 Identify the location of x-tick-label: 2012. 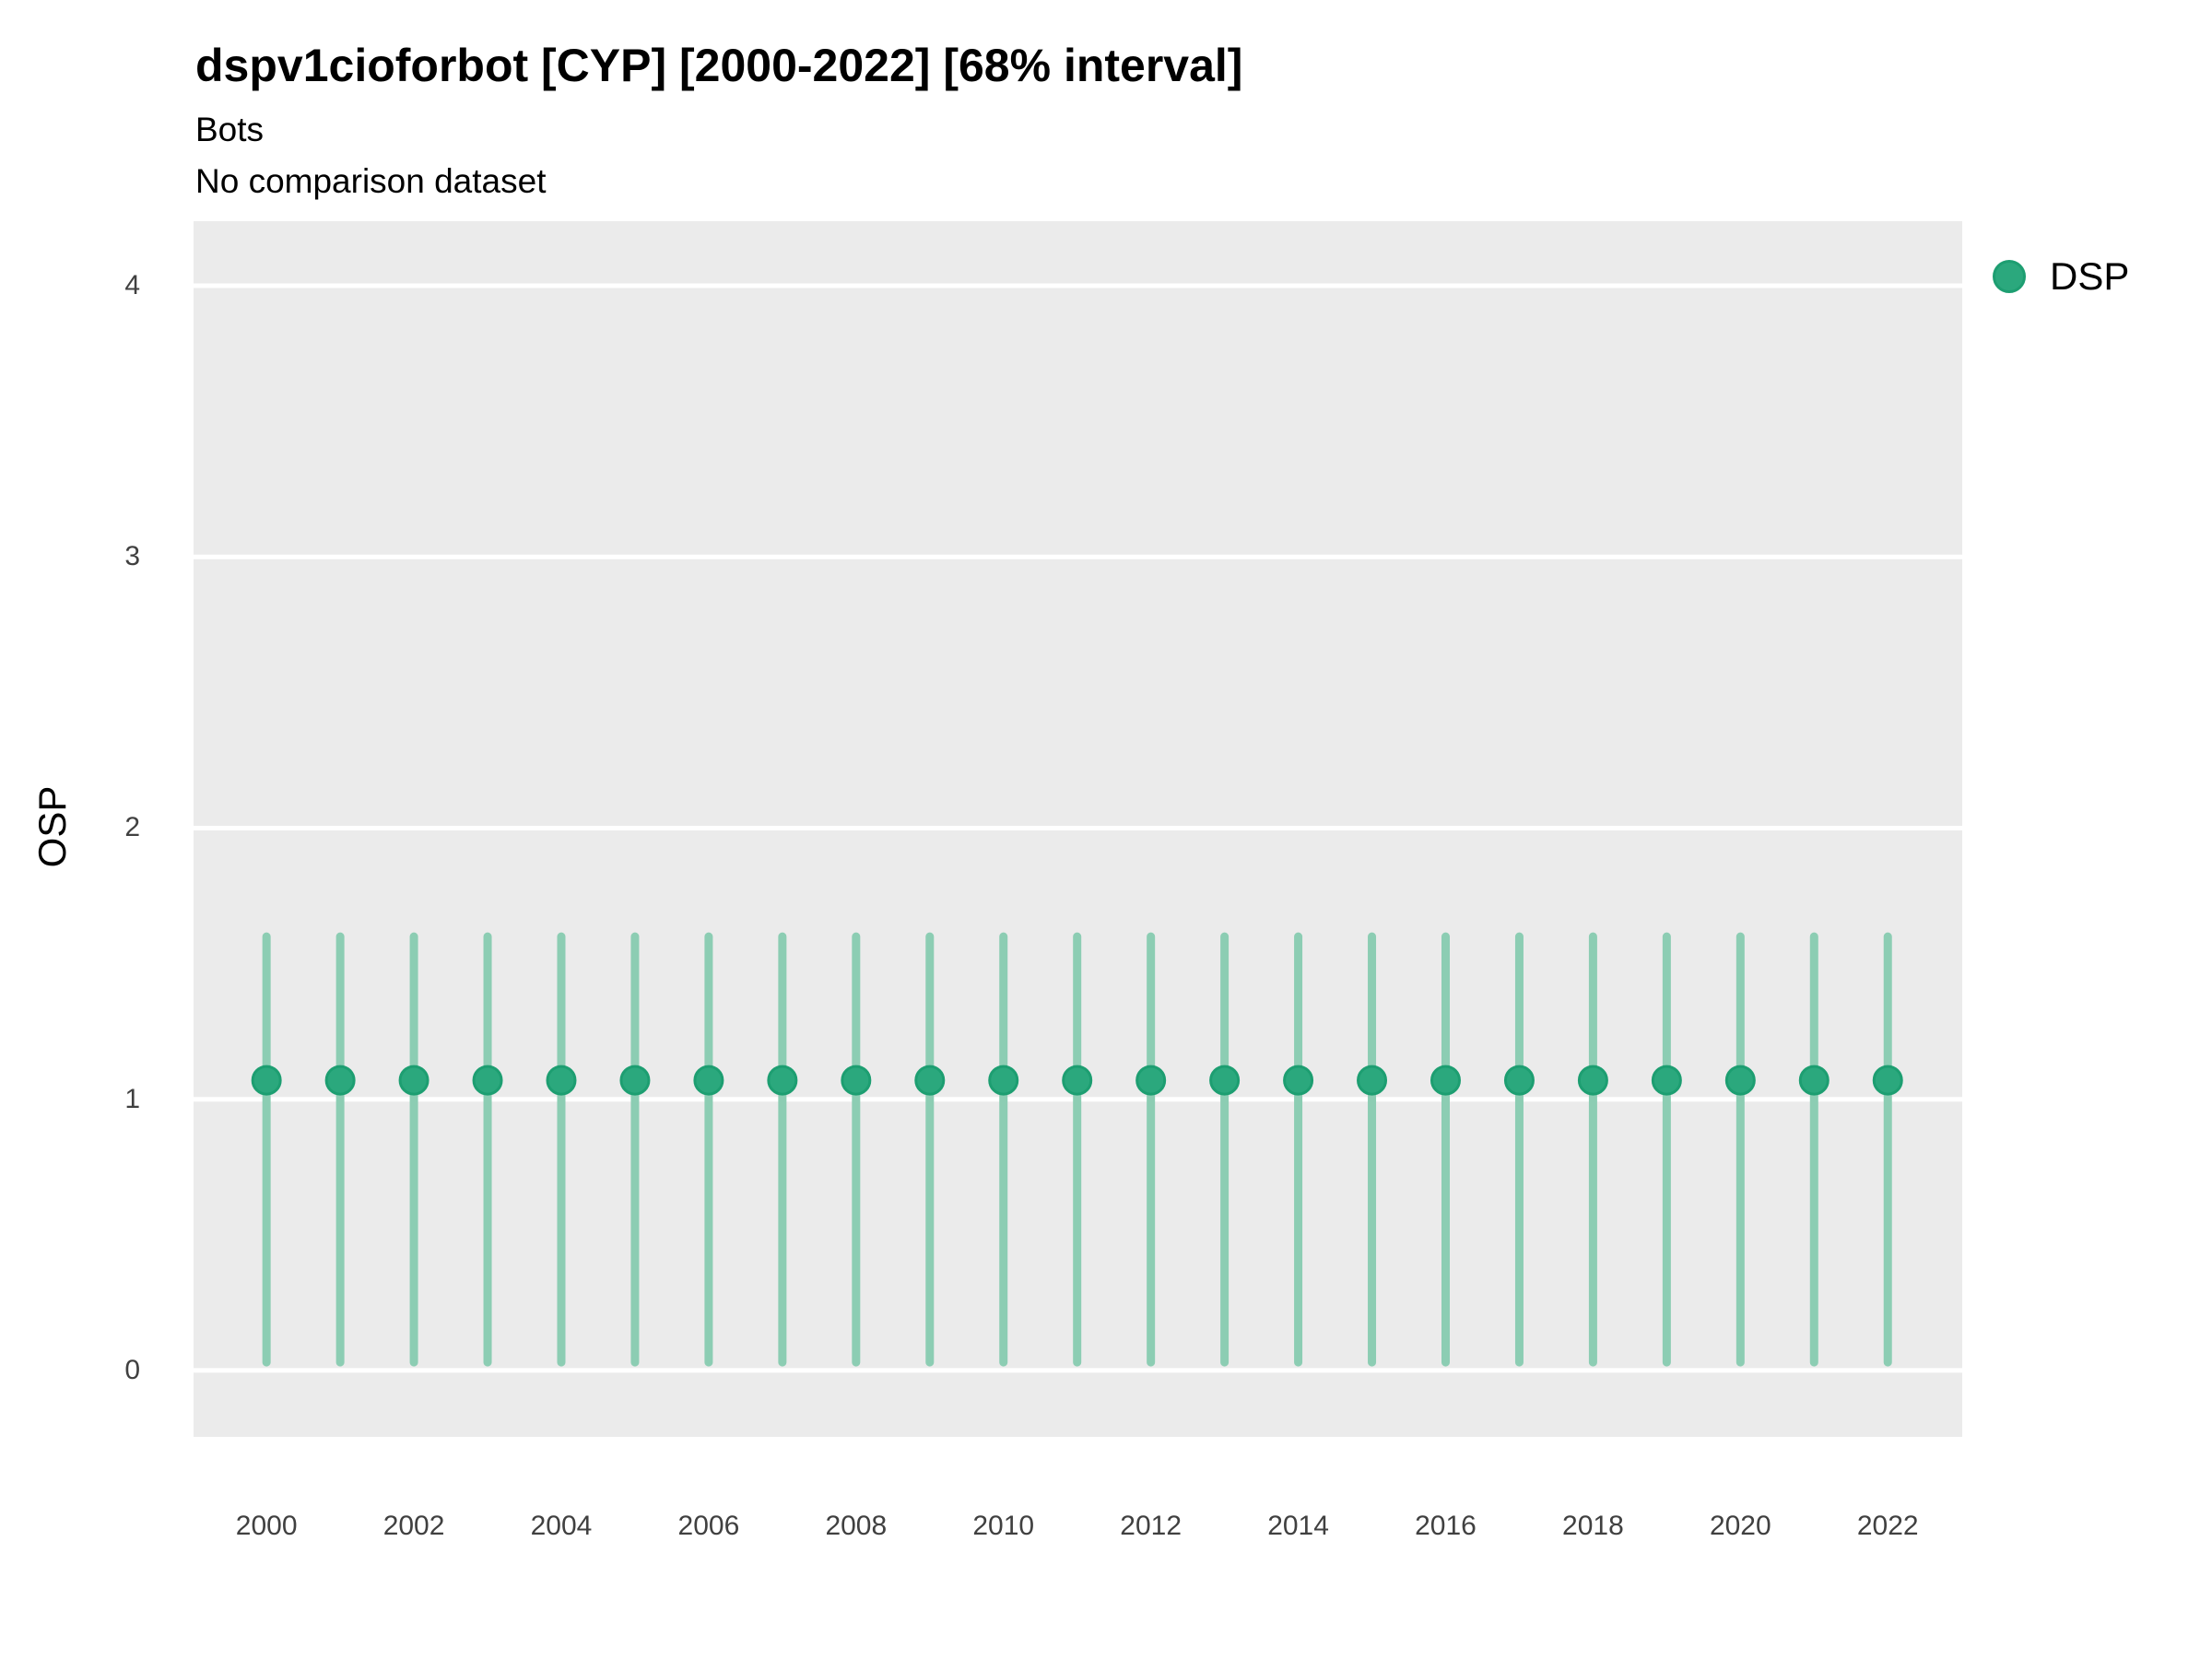
(1151, 1526).